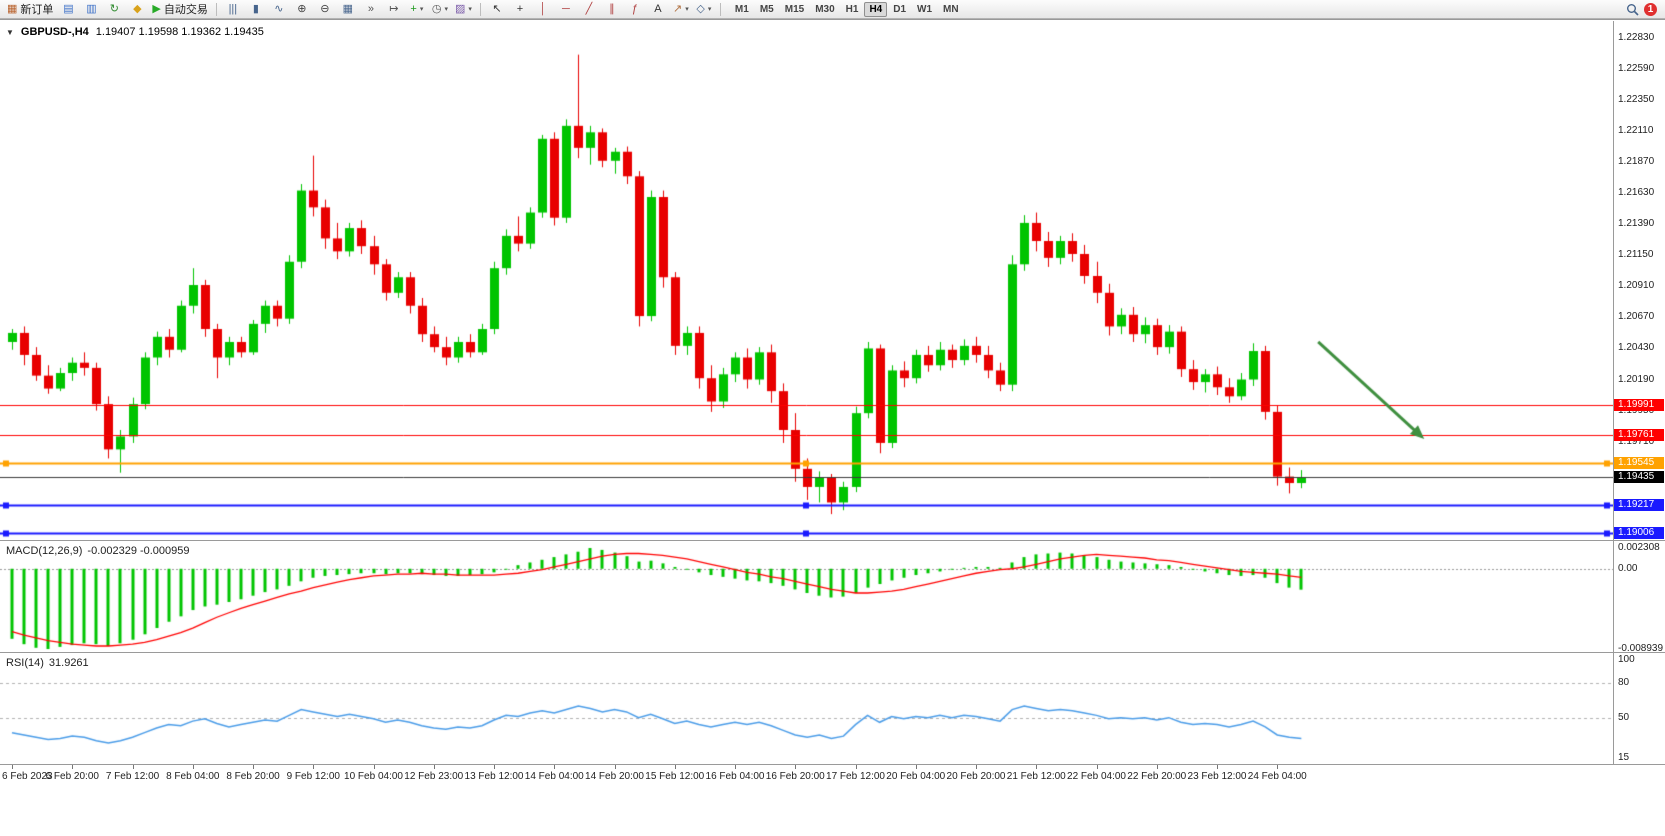 This screenshot has height=836, width=1665. What do you see at coordinates (1639, 405) in the screenshot?
I see `level-price-tag: 1.19991` at bounding box center [1639, 405].